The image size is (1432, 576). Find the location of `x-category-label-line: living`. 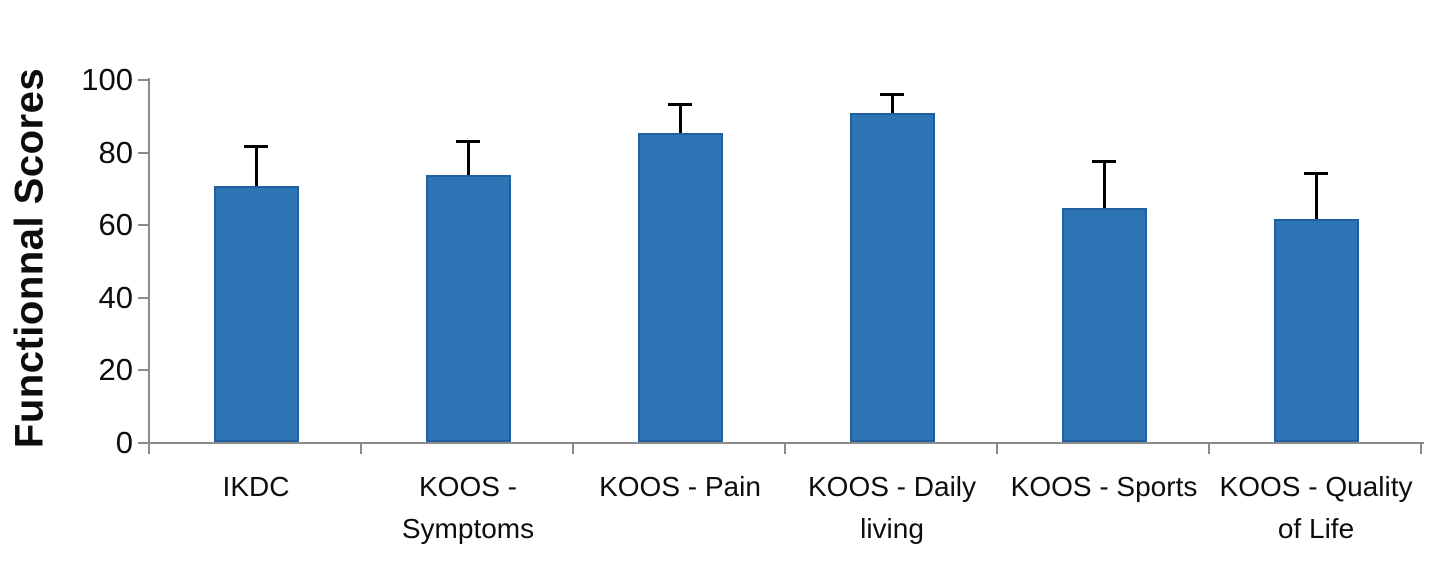

x-category-label-line: living is located at coordinates (892, 528).